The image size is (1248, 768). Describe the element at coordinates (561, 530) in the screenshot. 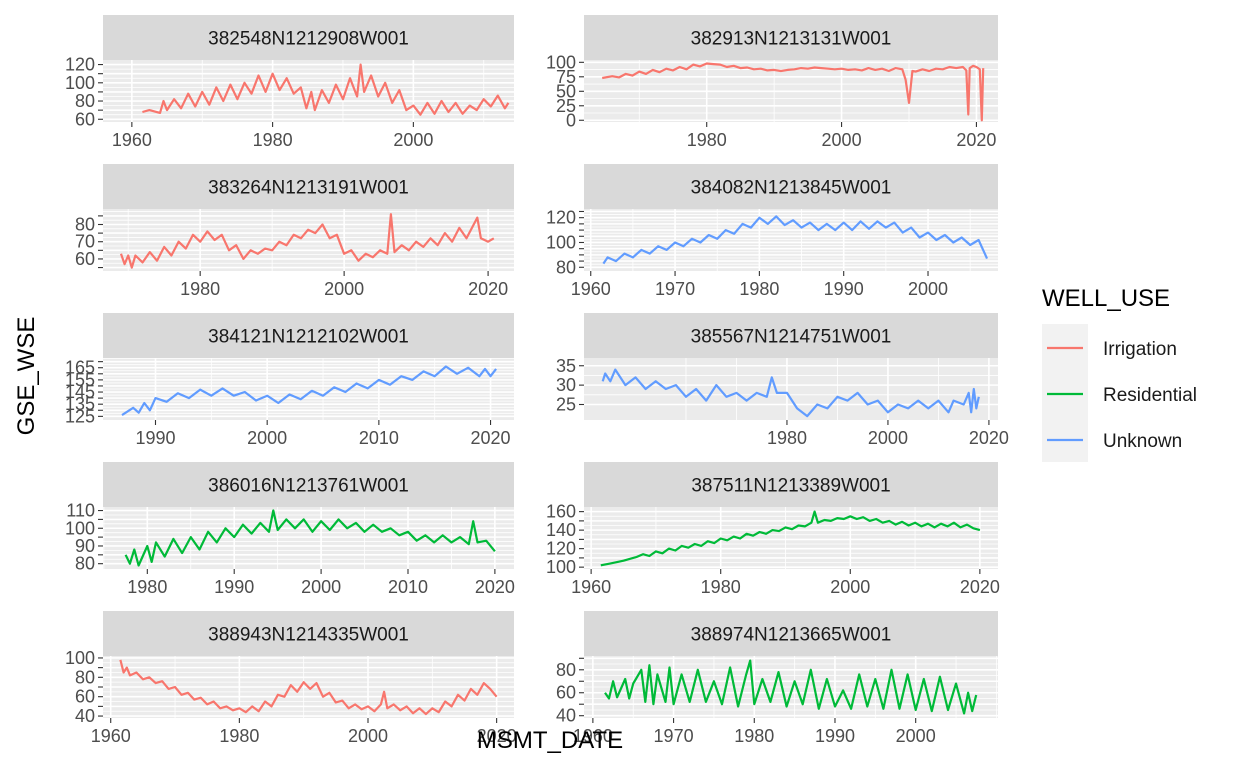

I see `y-tick-label: 140` at that location.